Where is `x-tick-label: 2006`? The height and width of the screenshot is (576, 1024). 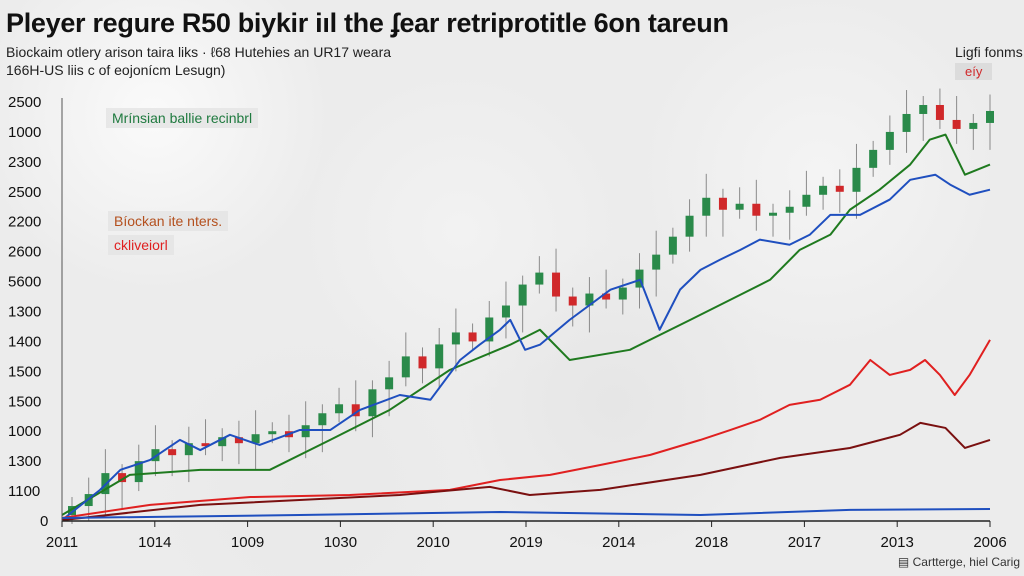
x-tick-label: 2006 is located at coordinates (989, 542).